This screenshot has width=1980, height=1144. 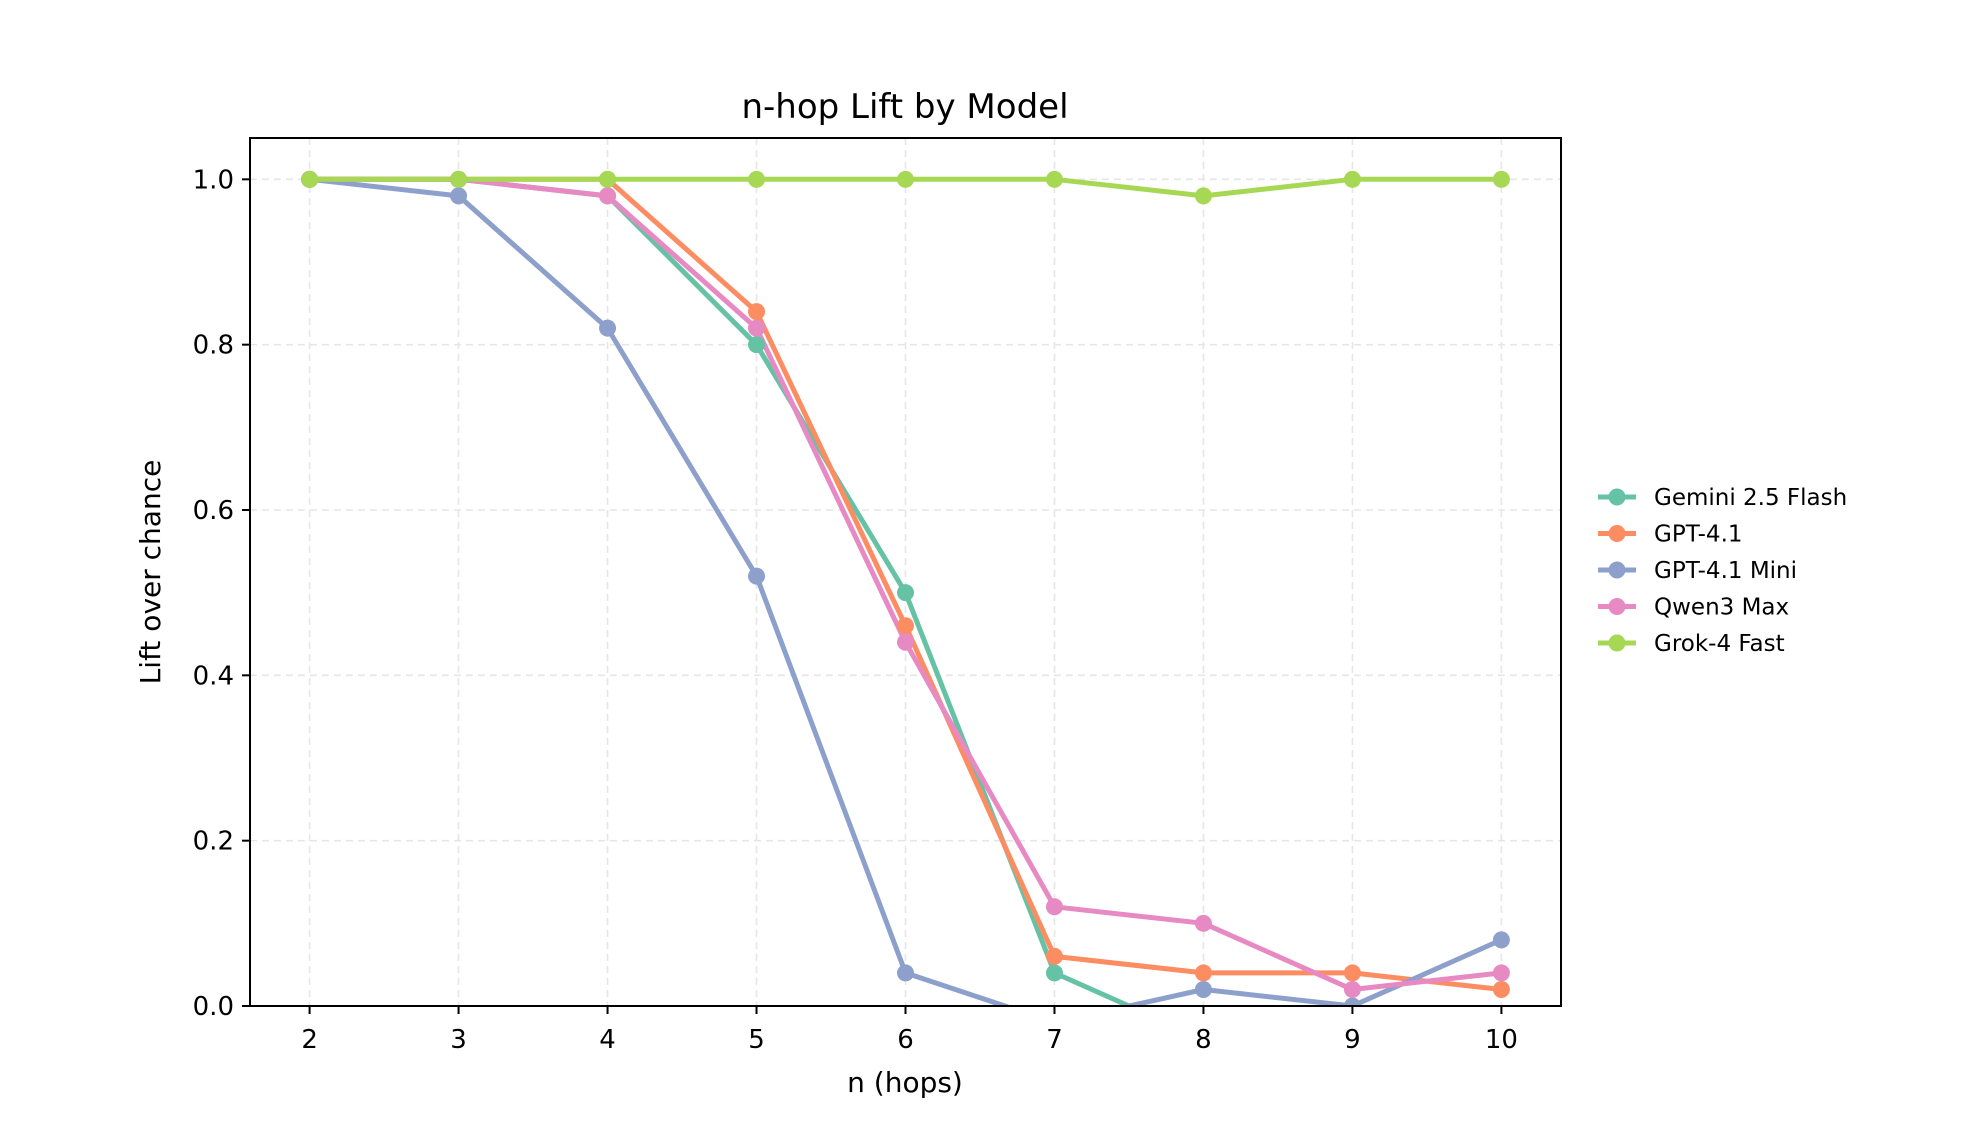 What do you see at coordinates (756, 1040) in the screenshot?
I see `x-tick-label: 5` at bounding box center [756, 1040].